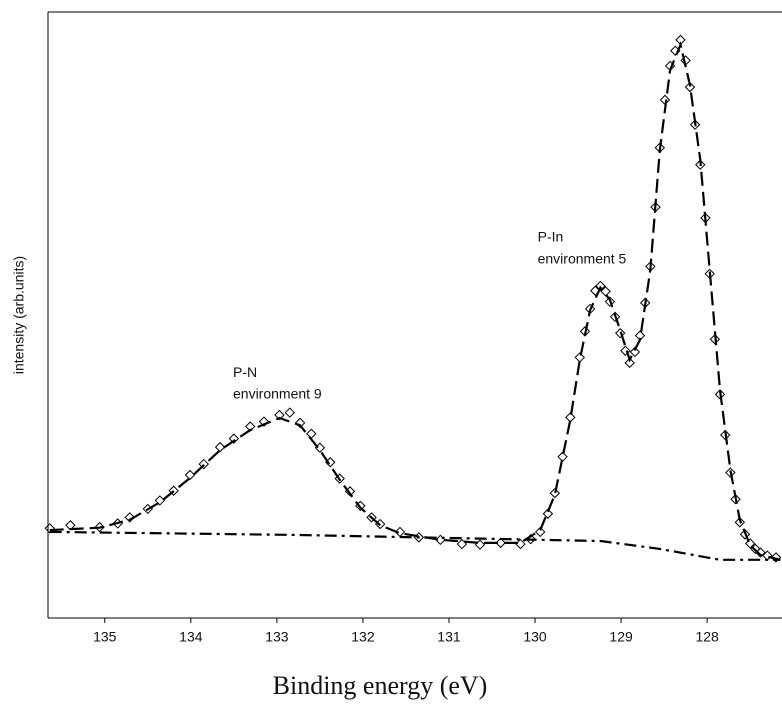 This screenshot has height=706, width=782. What do you see at coordinates (535, 637) in the screenshot?
I see `x-tick-label: 130` at bounding box center [535, 637].